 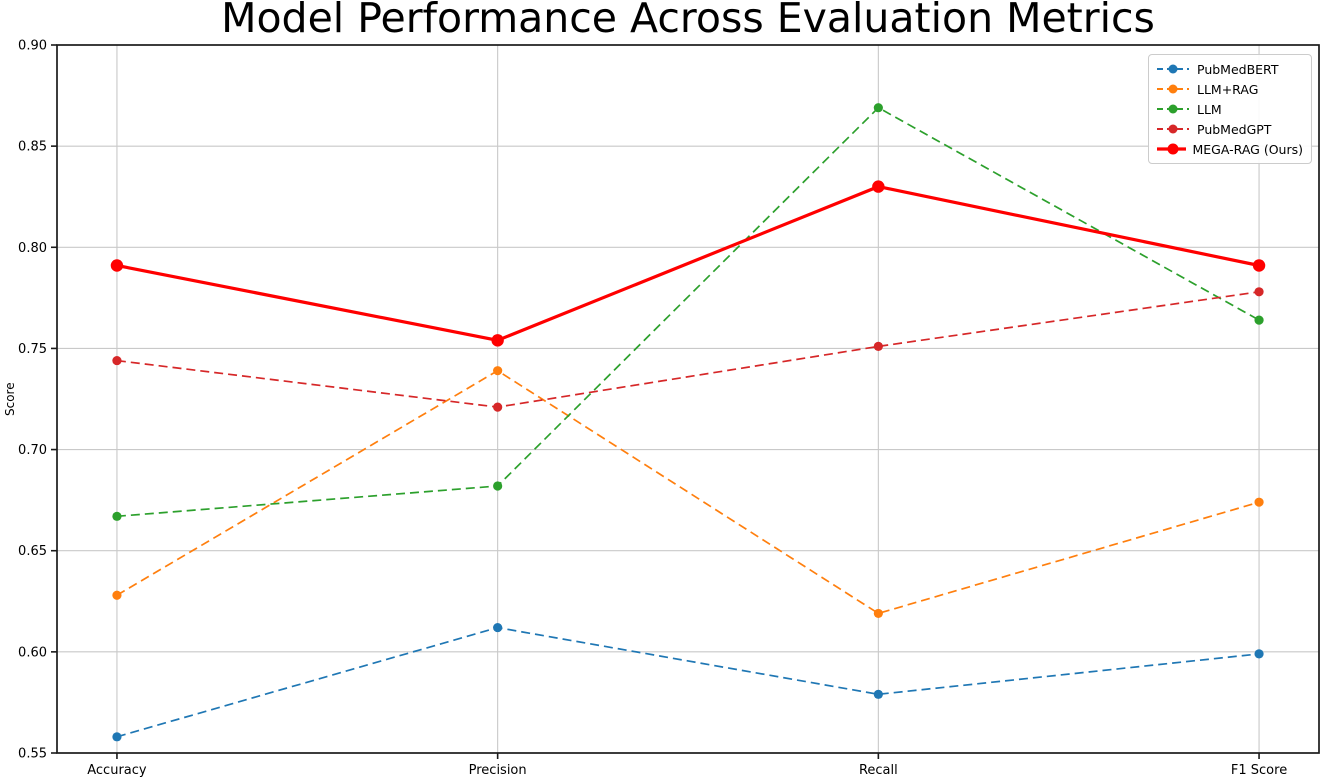 What do you see at coordinates (498, 371) in the screenshot?
I see `data-point-llm-rag-precision` at bounding box center [498, 371].